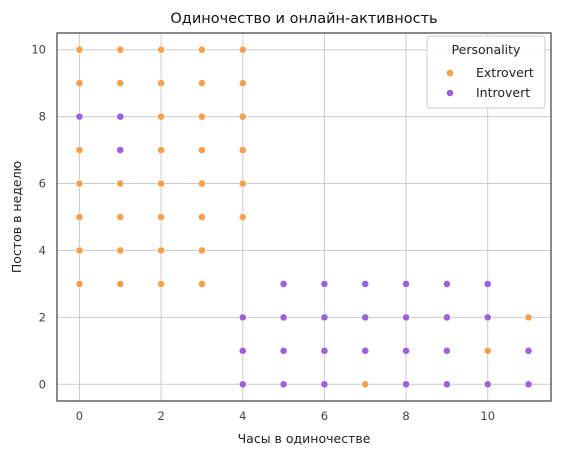 Image resolution: width=562 pixels, height=455 pixels. Describe the element at coordinates (505, 72) in the screenshot. I see `legend-label-extrovert: Extrovert` at that location.